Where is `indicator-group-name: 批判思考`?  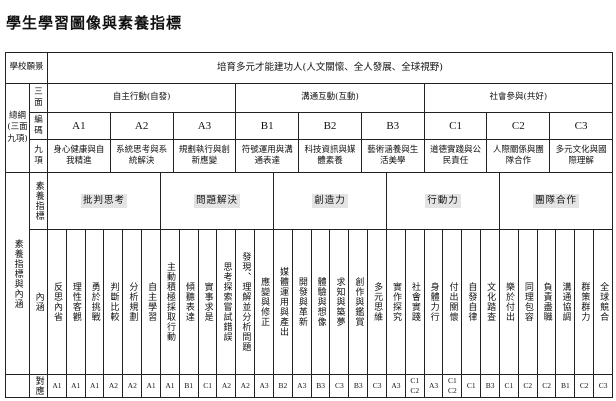 indicator-group-name: 批判思考 is located at coordinates (103, 201).